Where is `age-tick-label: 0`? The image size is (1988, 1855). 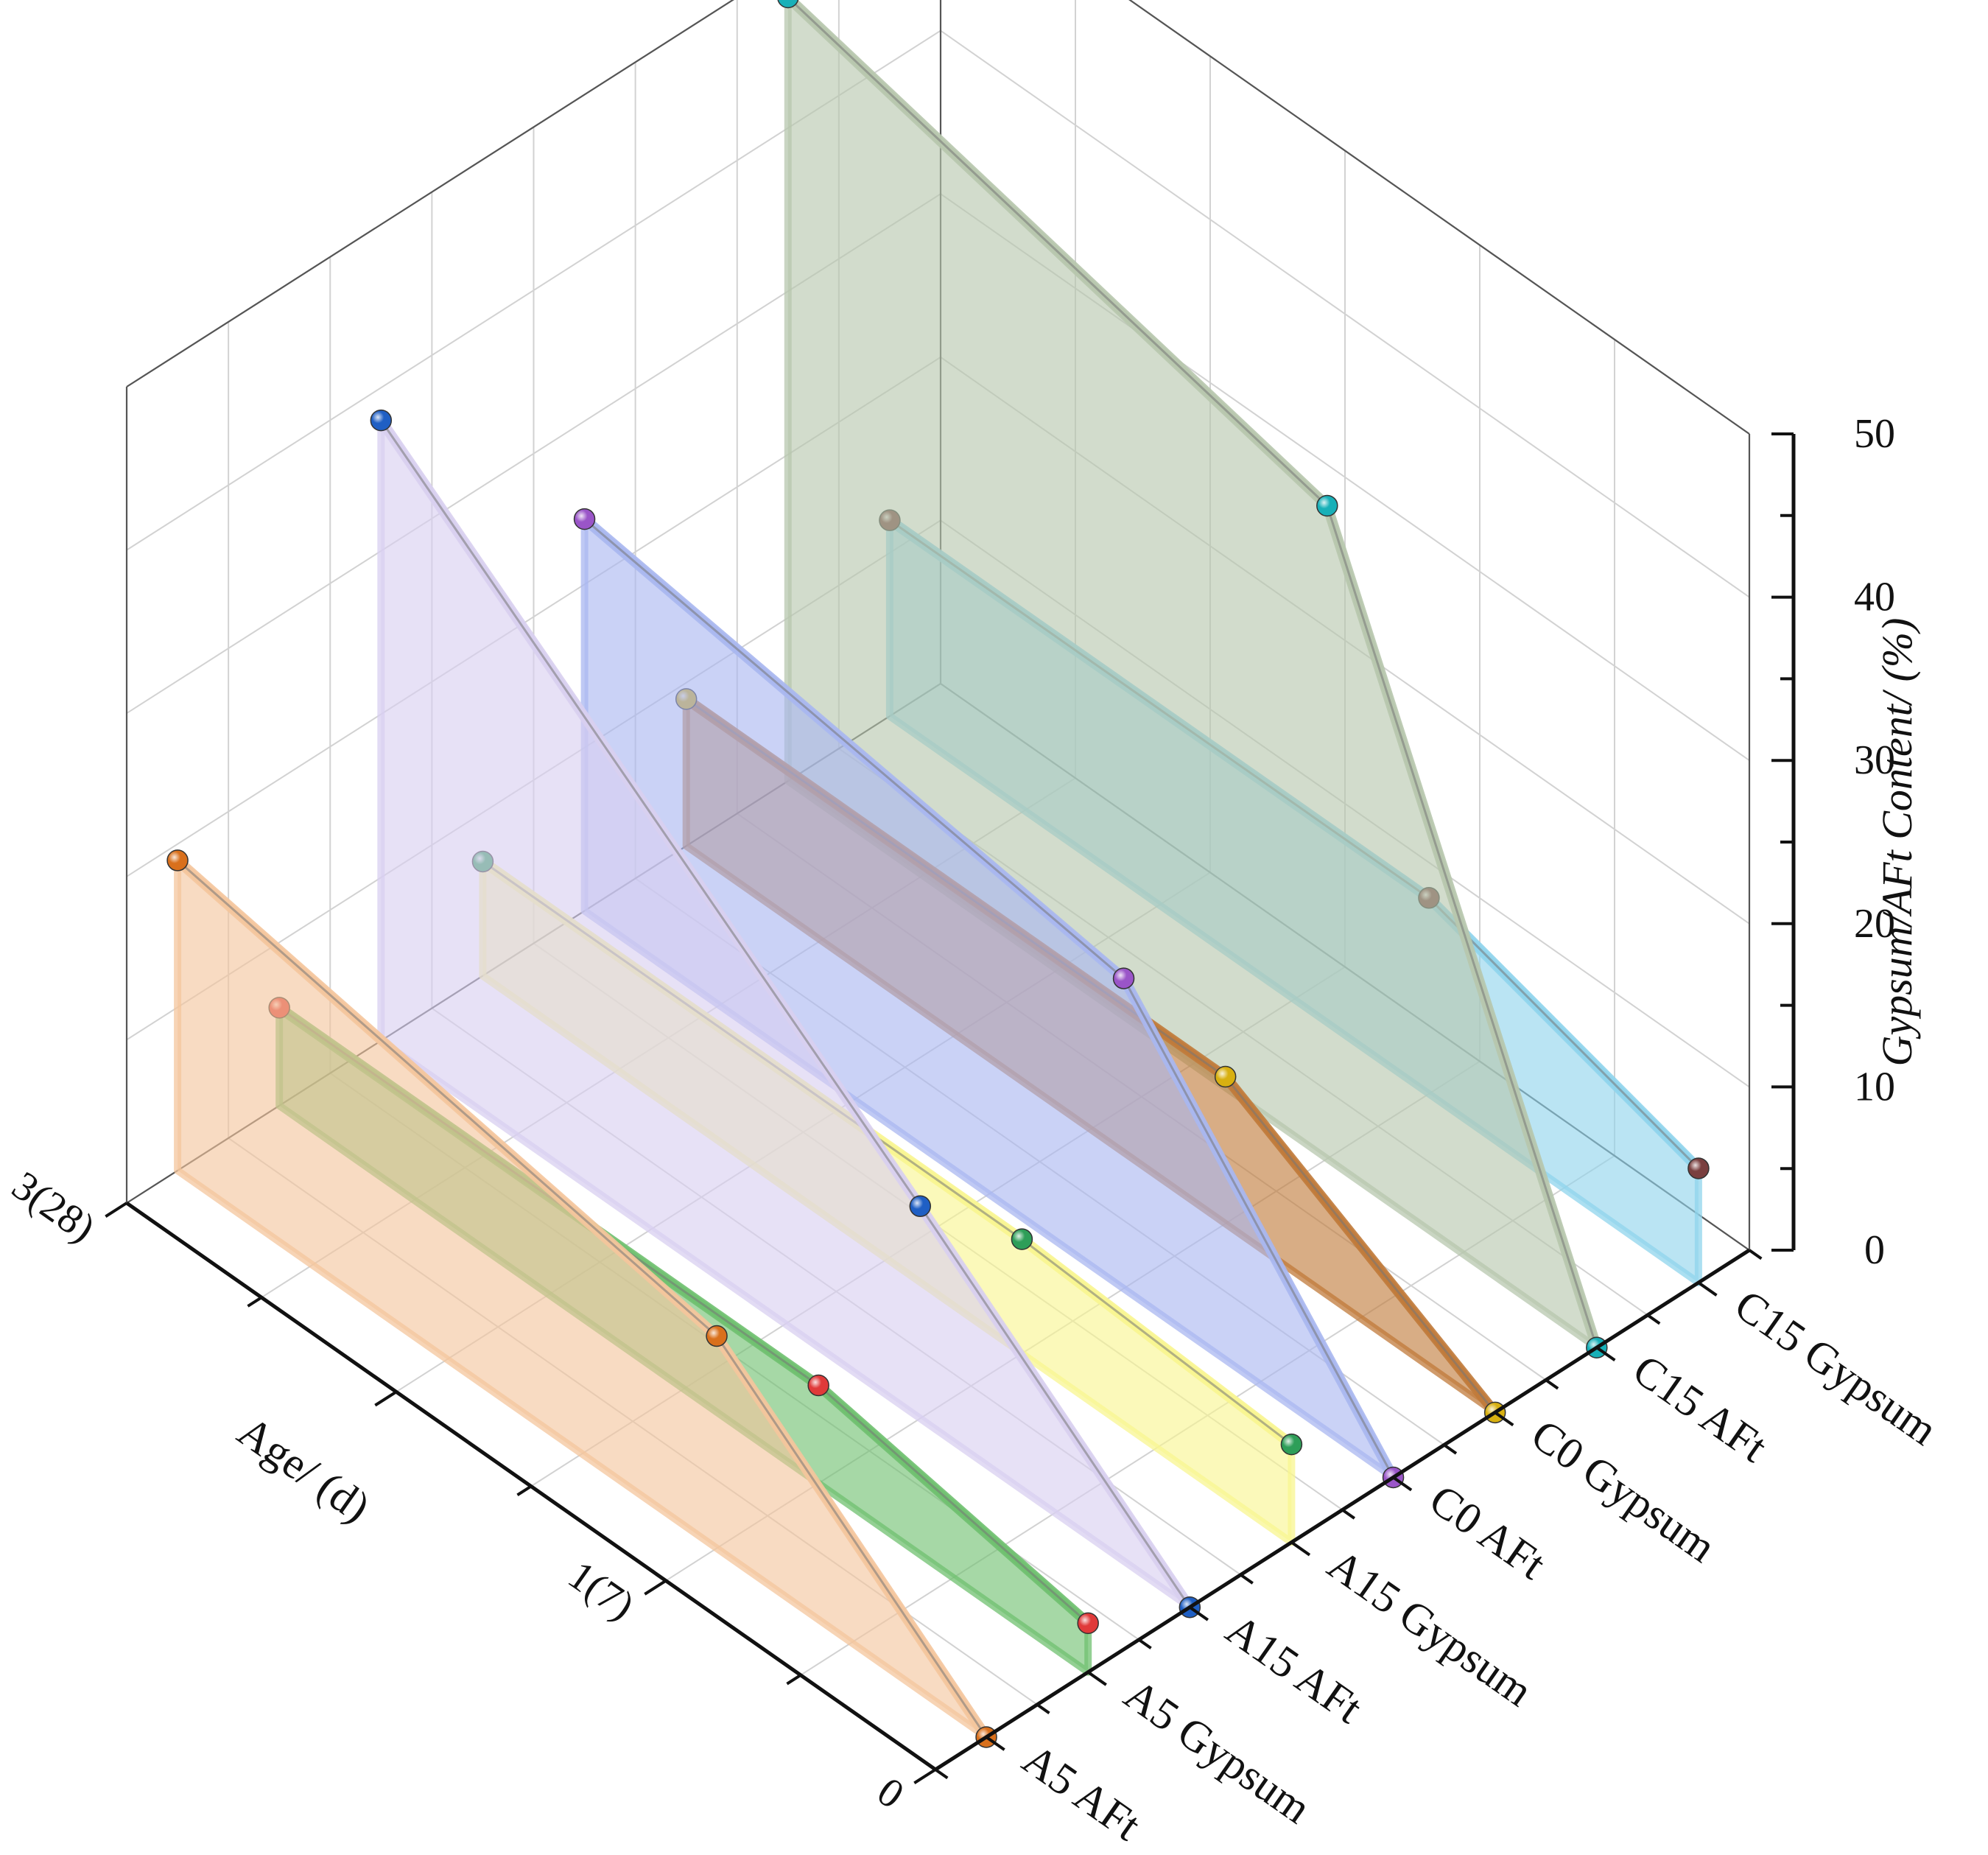 age-tick-label: 0 is located at coordinates (891, 1793).